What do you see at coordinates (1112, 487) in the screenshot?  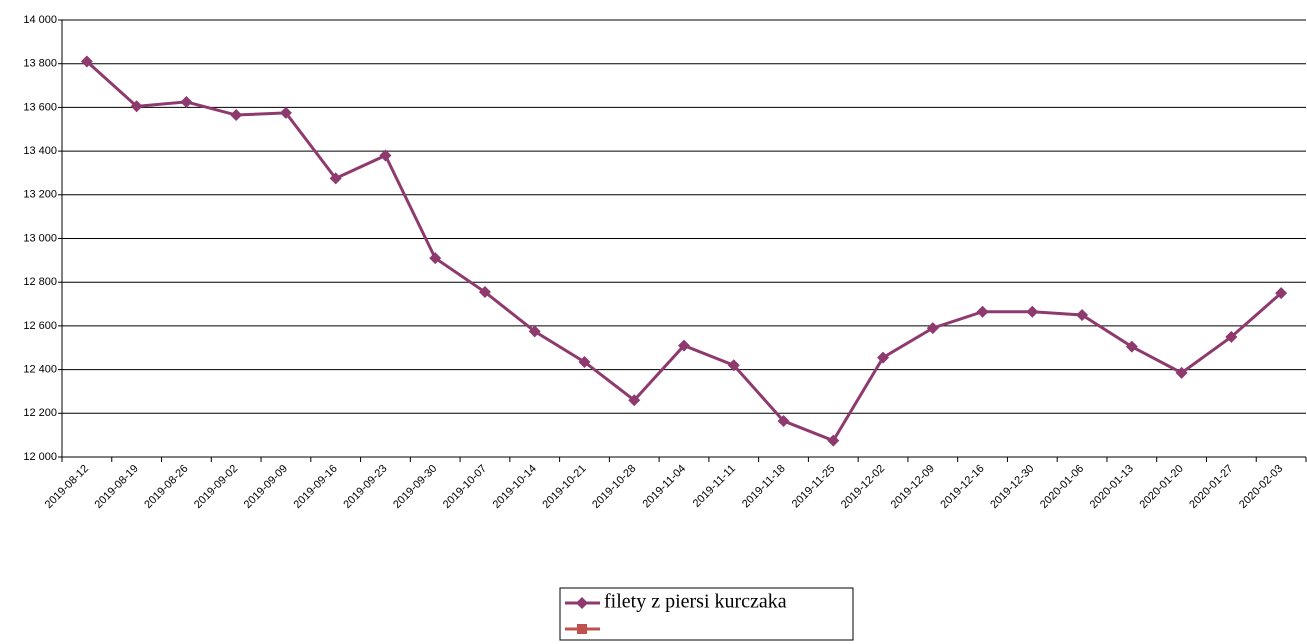 I see `x-tick-label: 2020-01-13` at bounding box center [1112, 487].